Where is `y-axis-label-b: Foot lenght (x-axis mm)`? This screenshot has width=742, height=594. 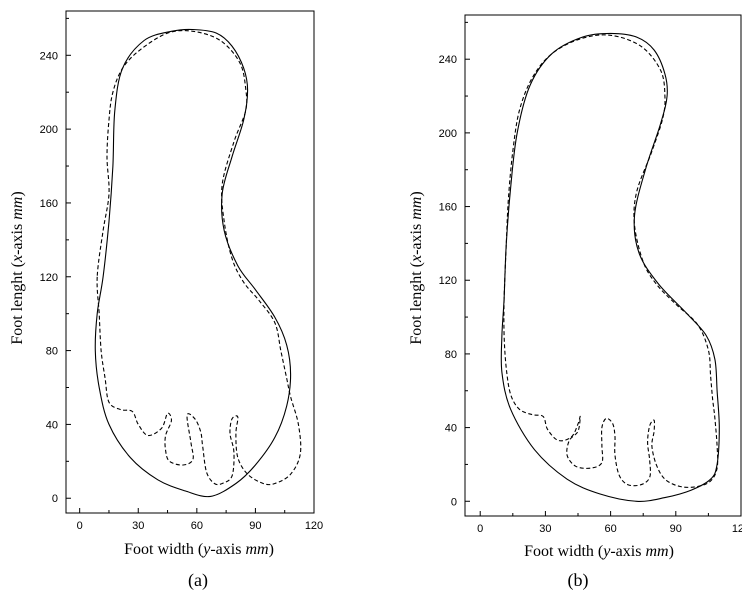
y-axis-label-b: Foot lenght (x-axis mm) is located at coordinates (416, 267).